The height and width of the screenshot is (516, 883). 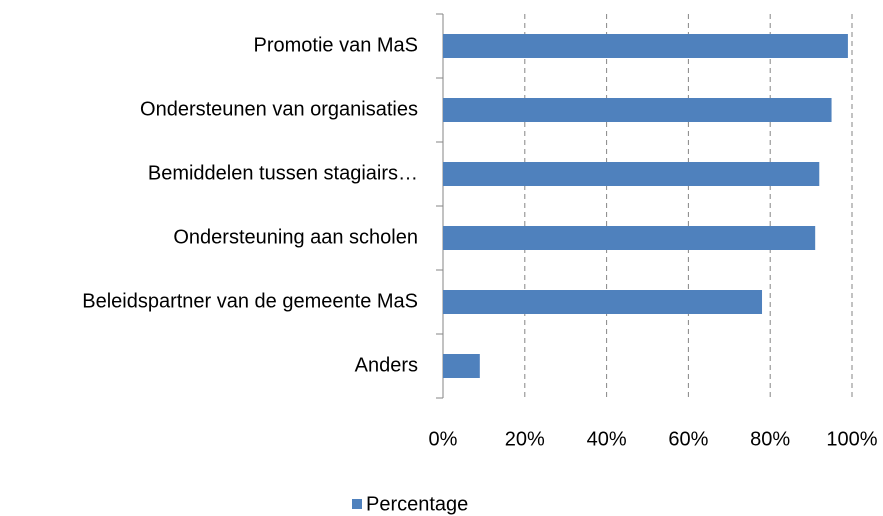 What do you see at coordinates (386, 365) in the screenshot?
I see `y-tick-label: Anders` at bounding box center [386, 365].